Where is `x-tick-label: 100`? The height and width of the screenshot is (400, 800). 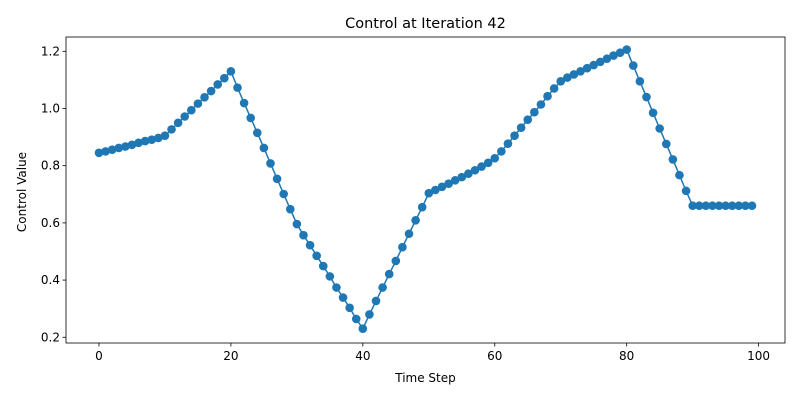
x-tick-label: 100 is located at coordinates (758, 356).